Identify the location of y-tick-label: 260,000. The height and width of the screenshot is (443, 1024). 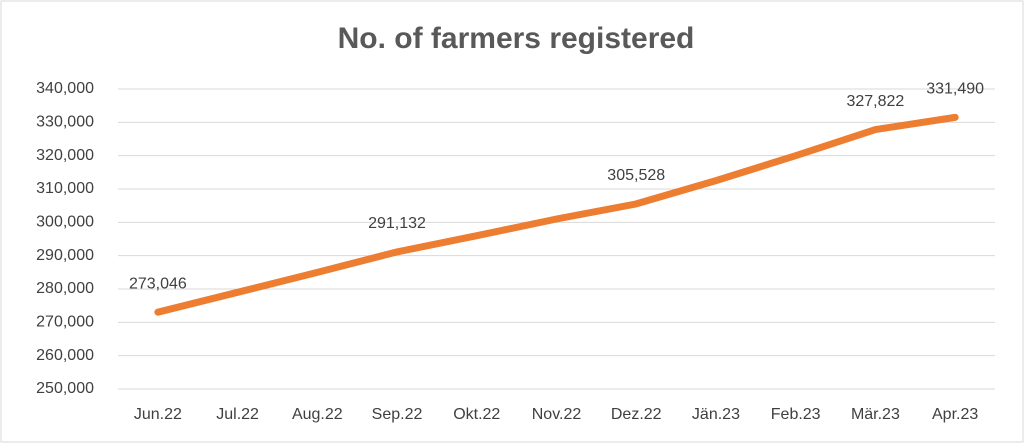
(65, 355).